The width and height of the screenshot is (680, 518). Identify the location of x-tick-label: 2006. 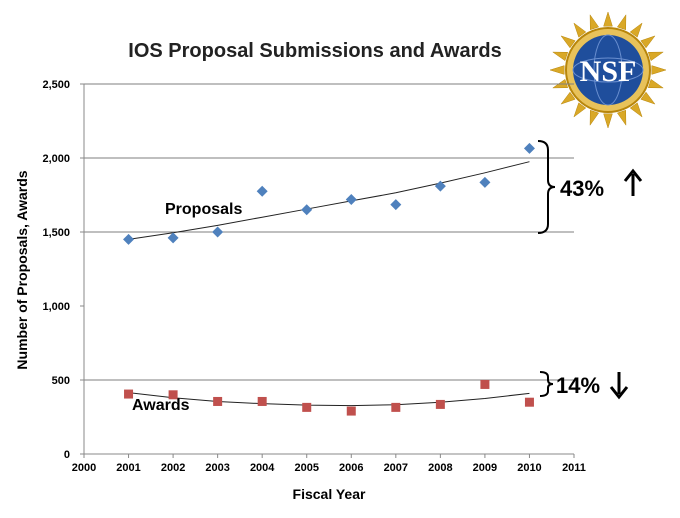
(351, 468).